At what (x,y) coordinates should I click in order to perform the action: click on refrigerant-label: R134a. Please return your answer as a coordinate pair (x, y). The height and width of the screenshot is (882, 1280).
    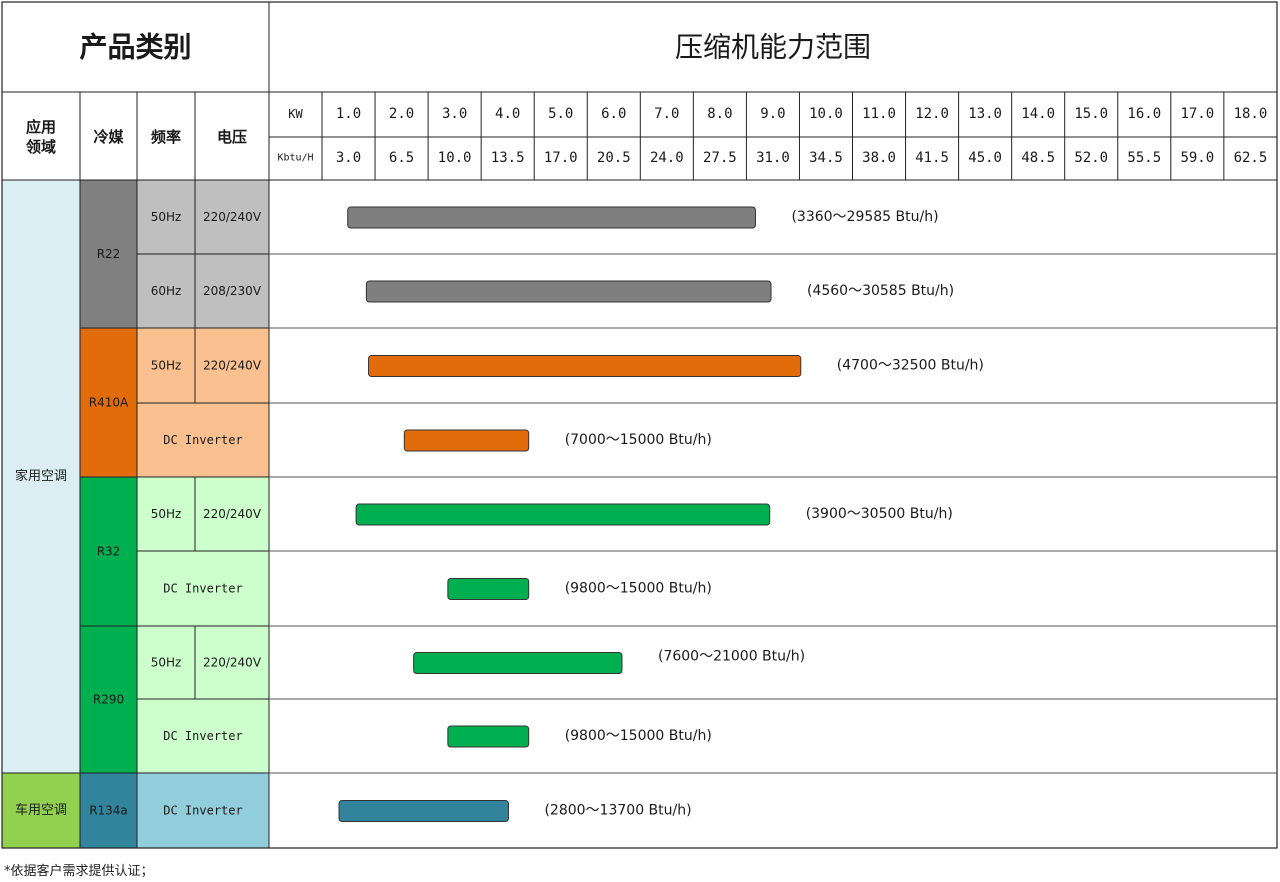
    Looking at the image, I should click on (108, 811).